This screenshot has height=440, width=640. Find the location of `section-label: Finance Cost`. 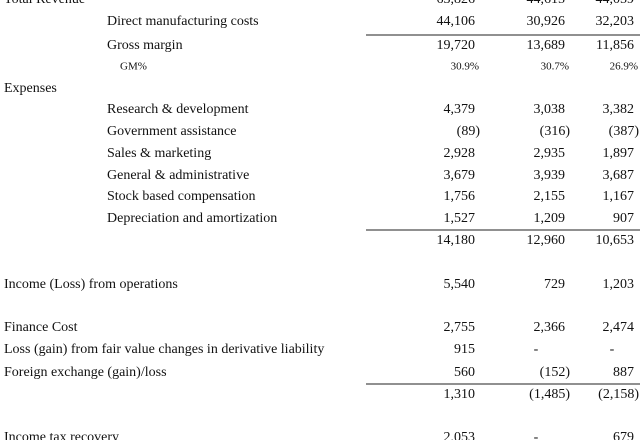

section-label: Finance Cost is located at coordinates (41, 327).